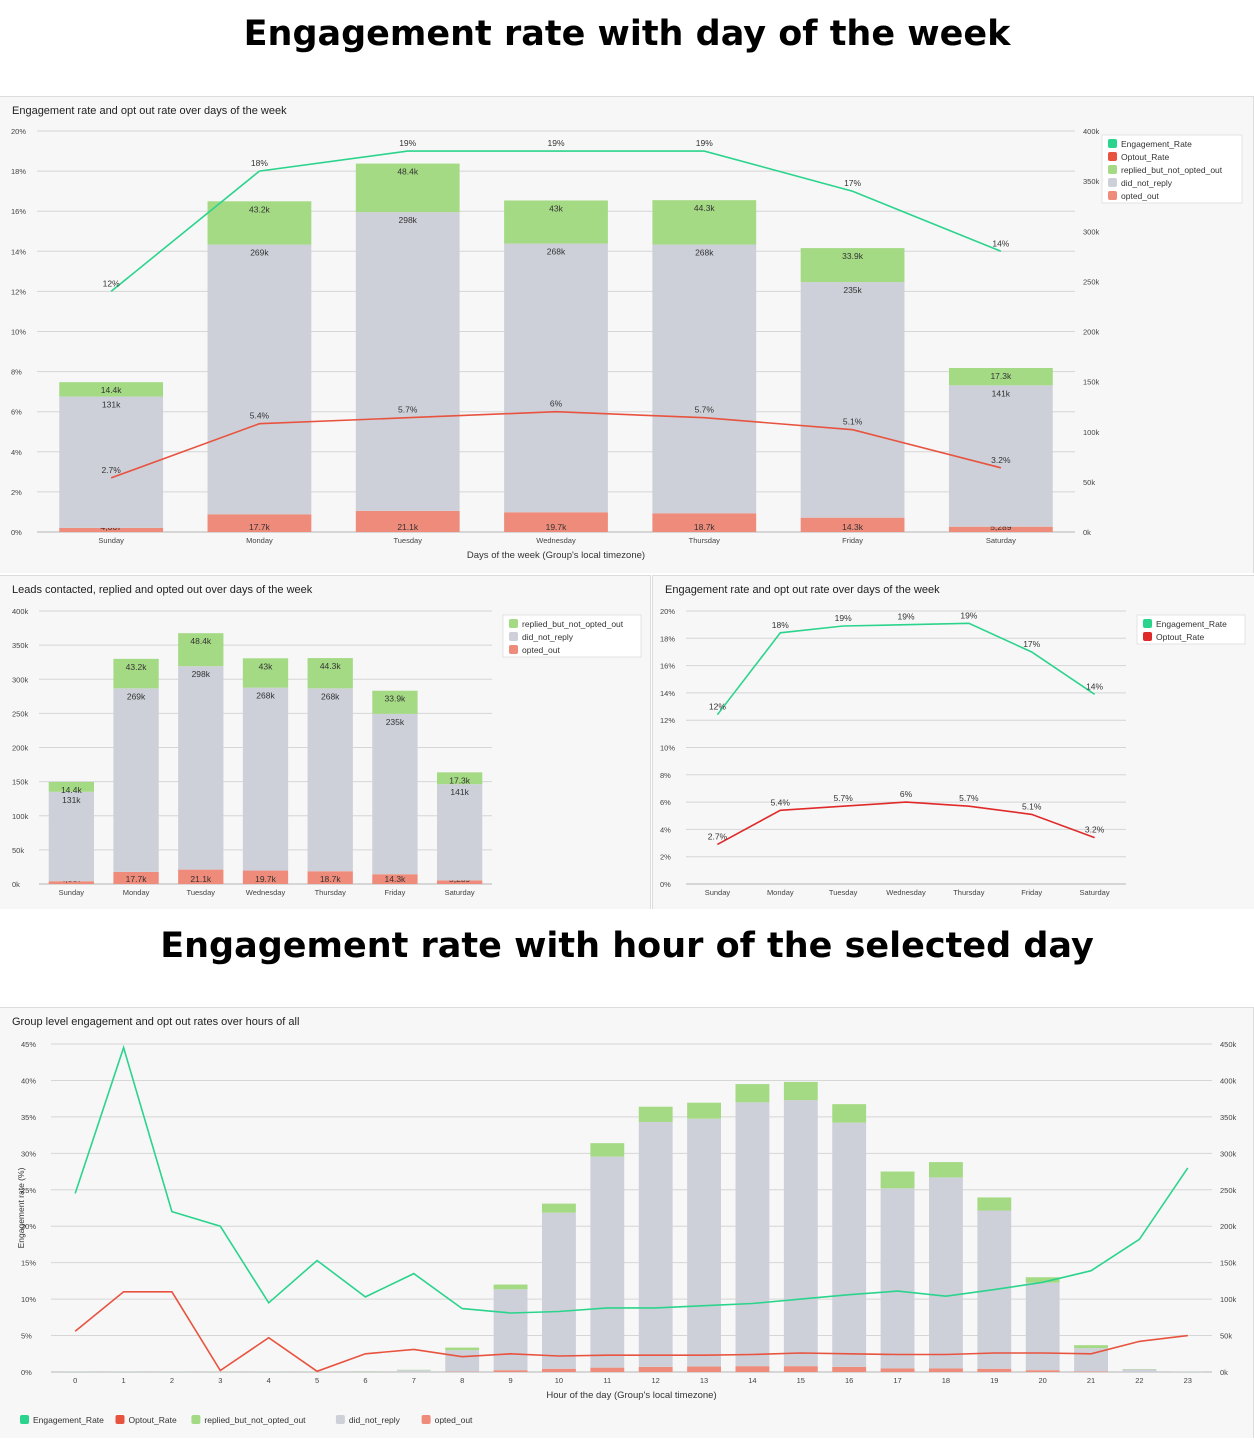 Image resolution: width=1254 pixels, height=1443 pixels. Describe the element at coordinates (548, 637) in the screenshot. I see `legend-label-did-not-reply: did_not_reply` at that location.